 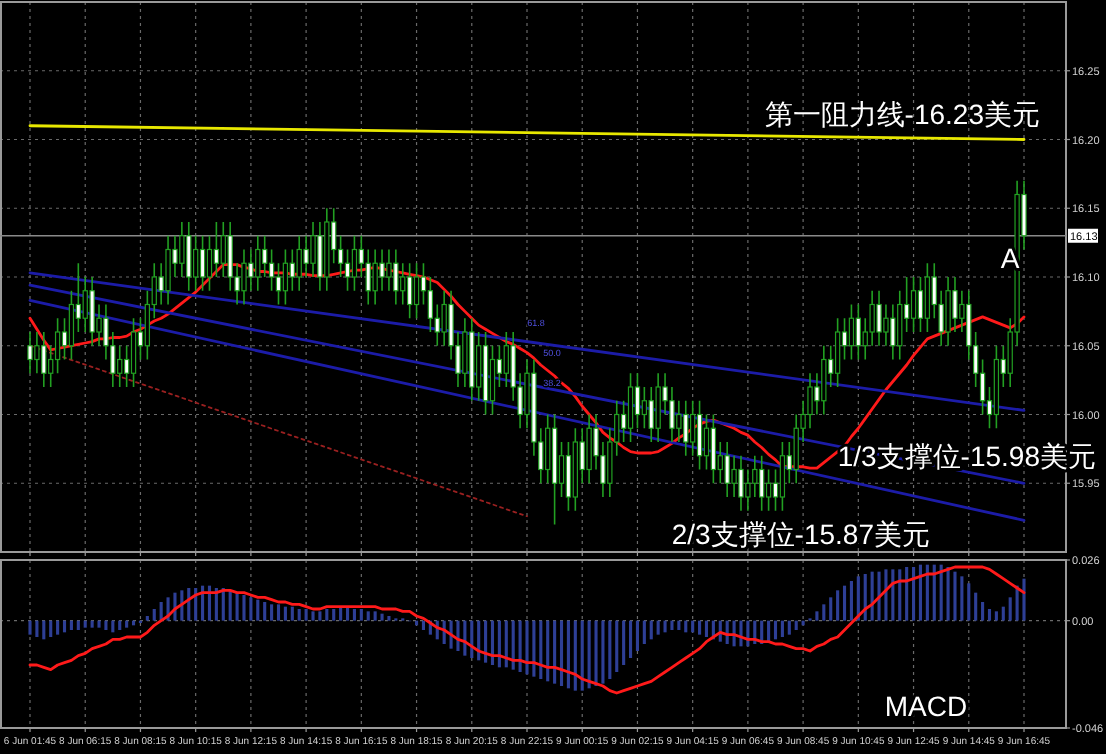 What do you see at coordinates (800, 534) in the screenshot?
I see `annotation: 2/3支撑位-15.87美元` at bounding box center [800, 534].